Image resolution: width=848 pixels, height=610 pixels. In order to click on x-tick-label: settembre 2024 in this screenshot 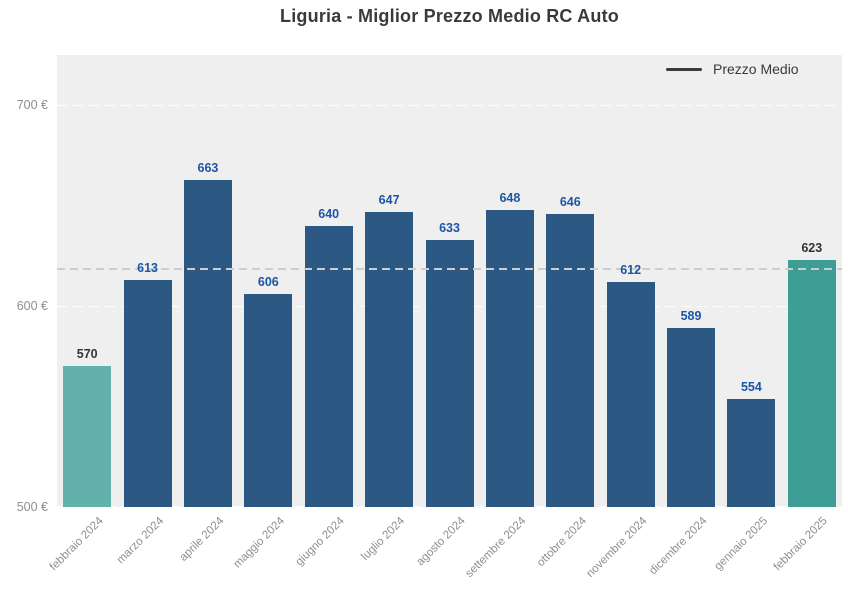, I will do `click(496, 547)`.